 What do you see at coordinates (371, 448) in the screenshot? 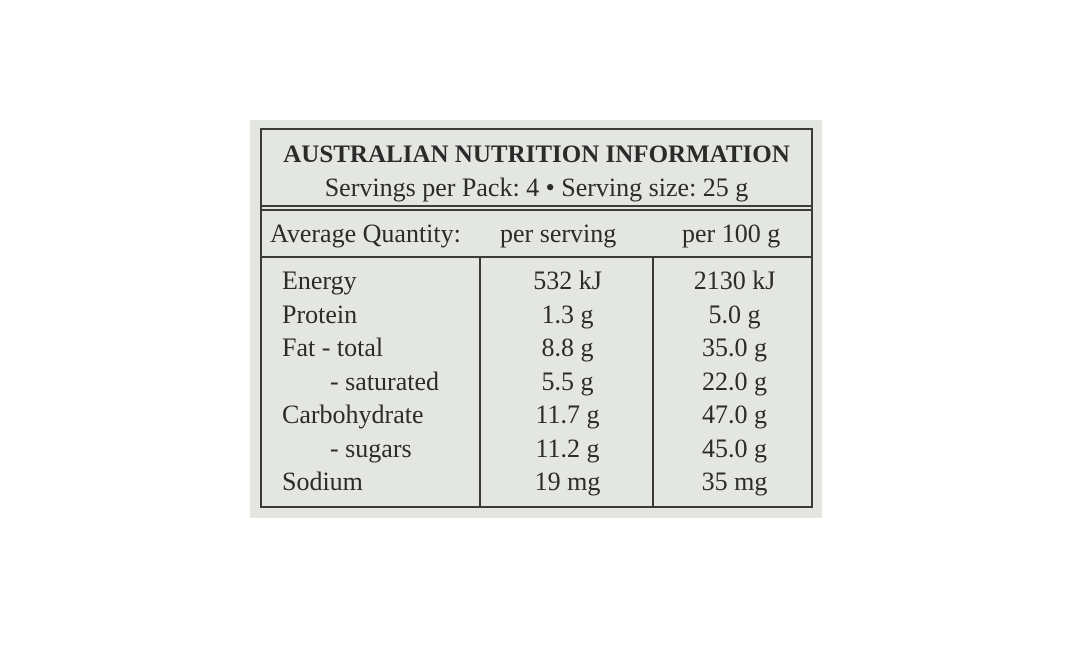
I see `nutrient-name: - sugars` at bounding box center [371, 448].